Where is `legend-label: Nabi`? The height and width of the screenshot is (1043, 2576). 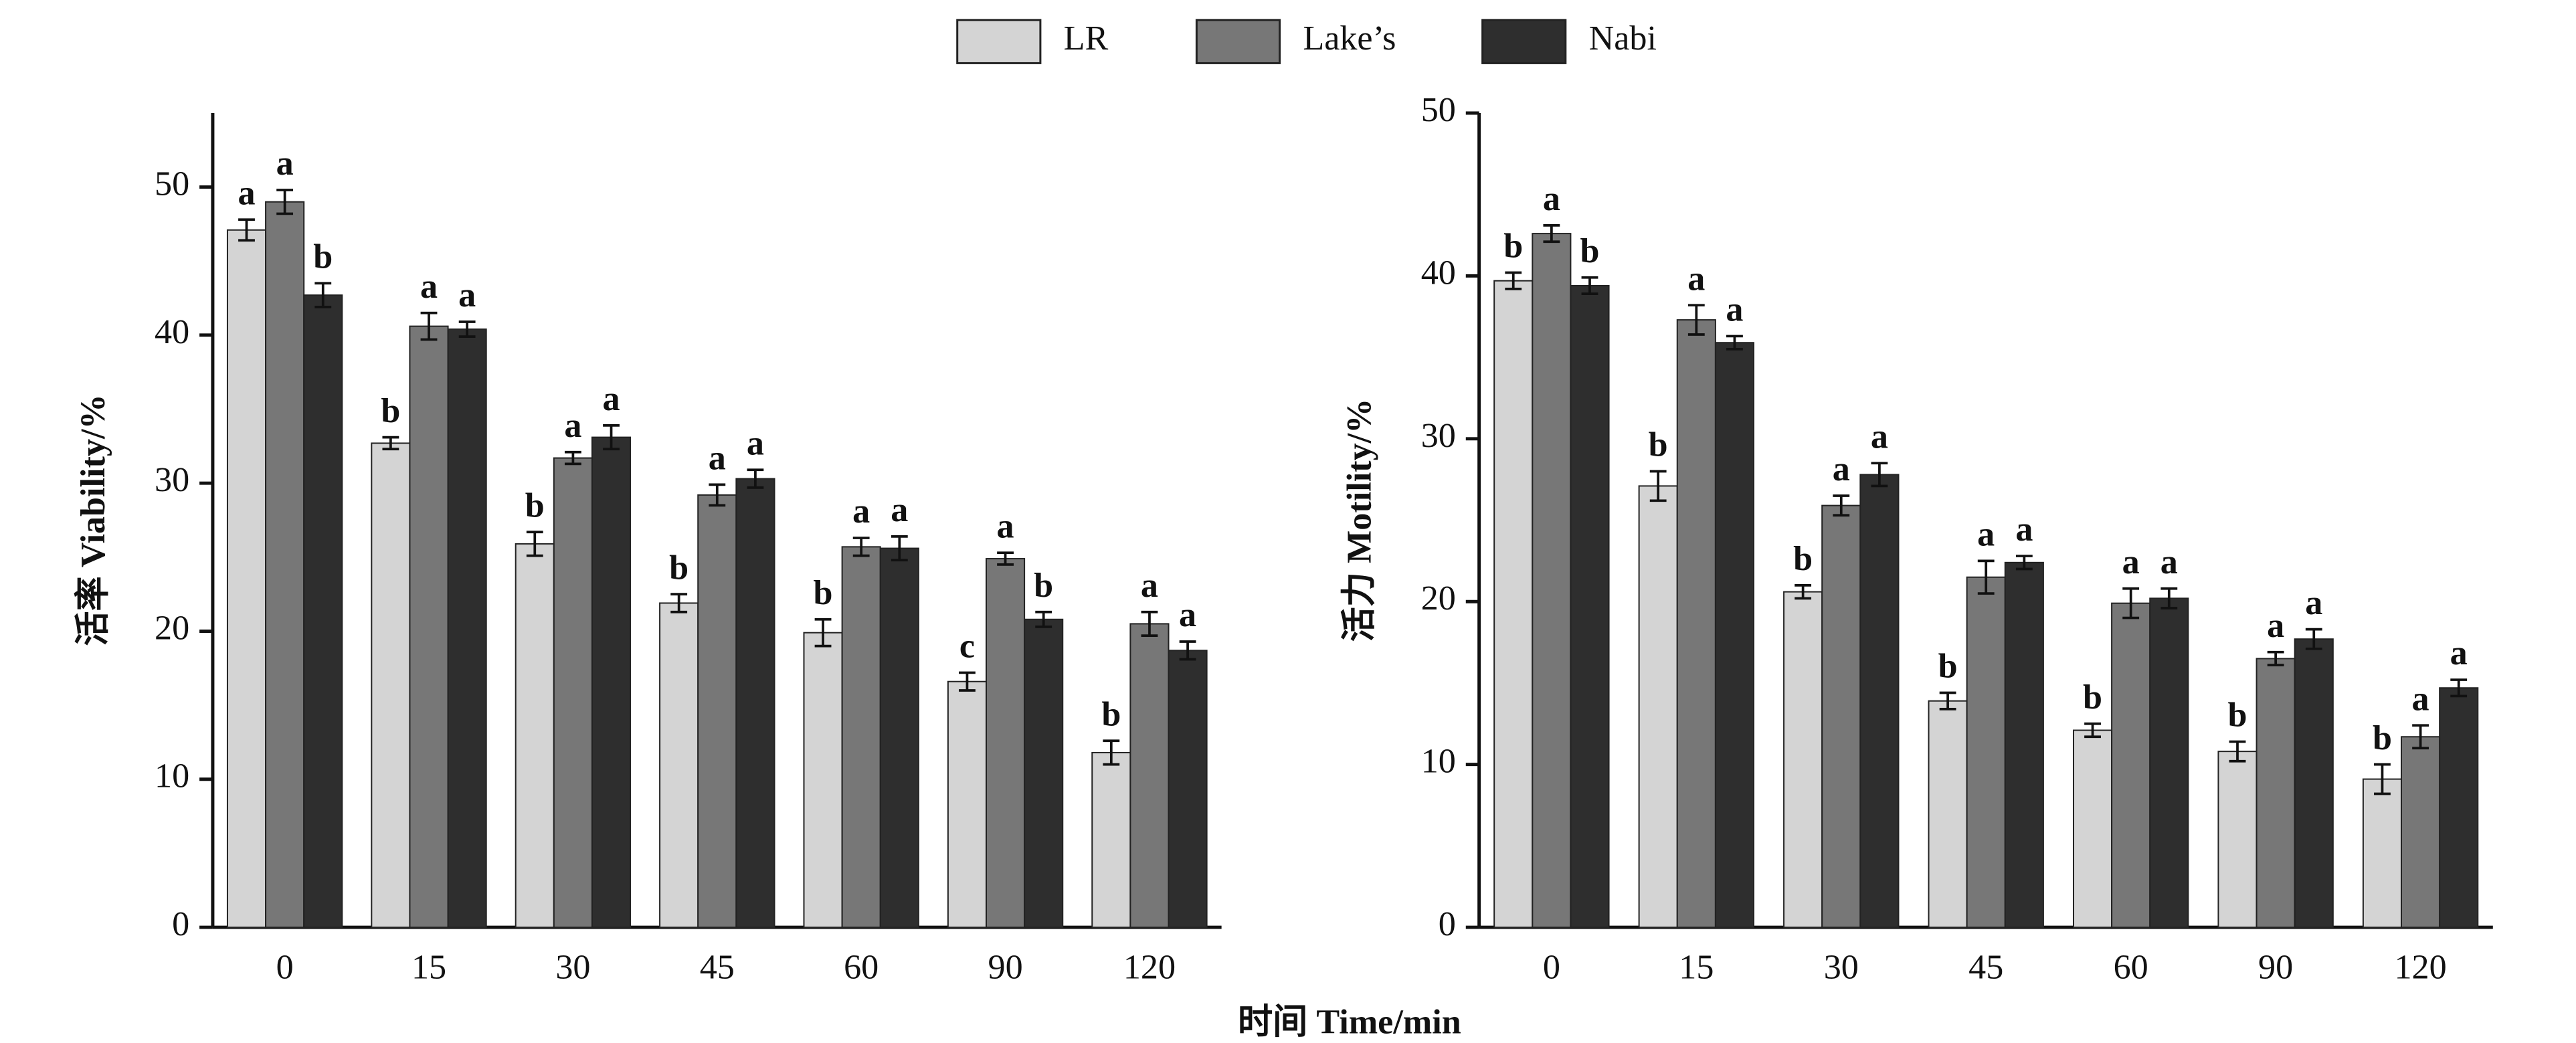
legend-label: Nabi is located at coordinates (1623, 38).